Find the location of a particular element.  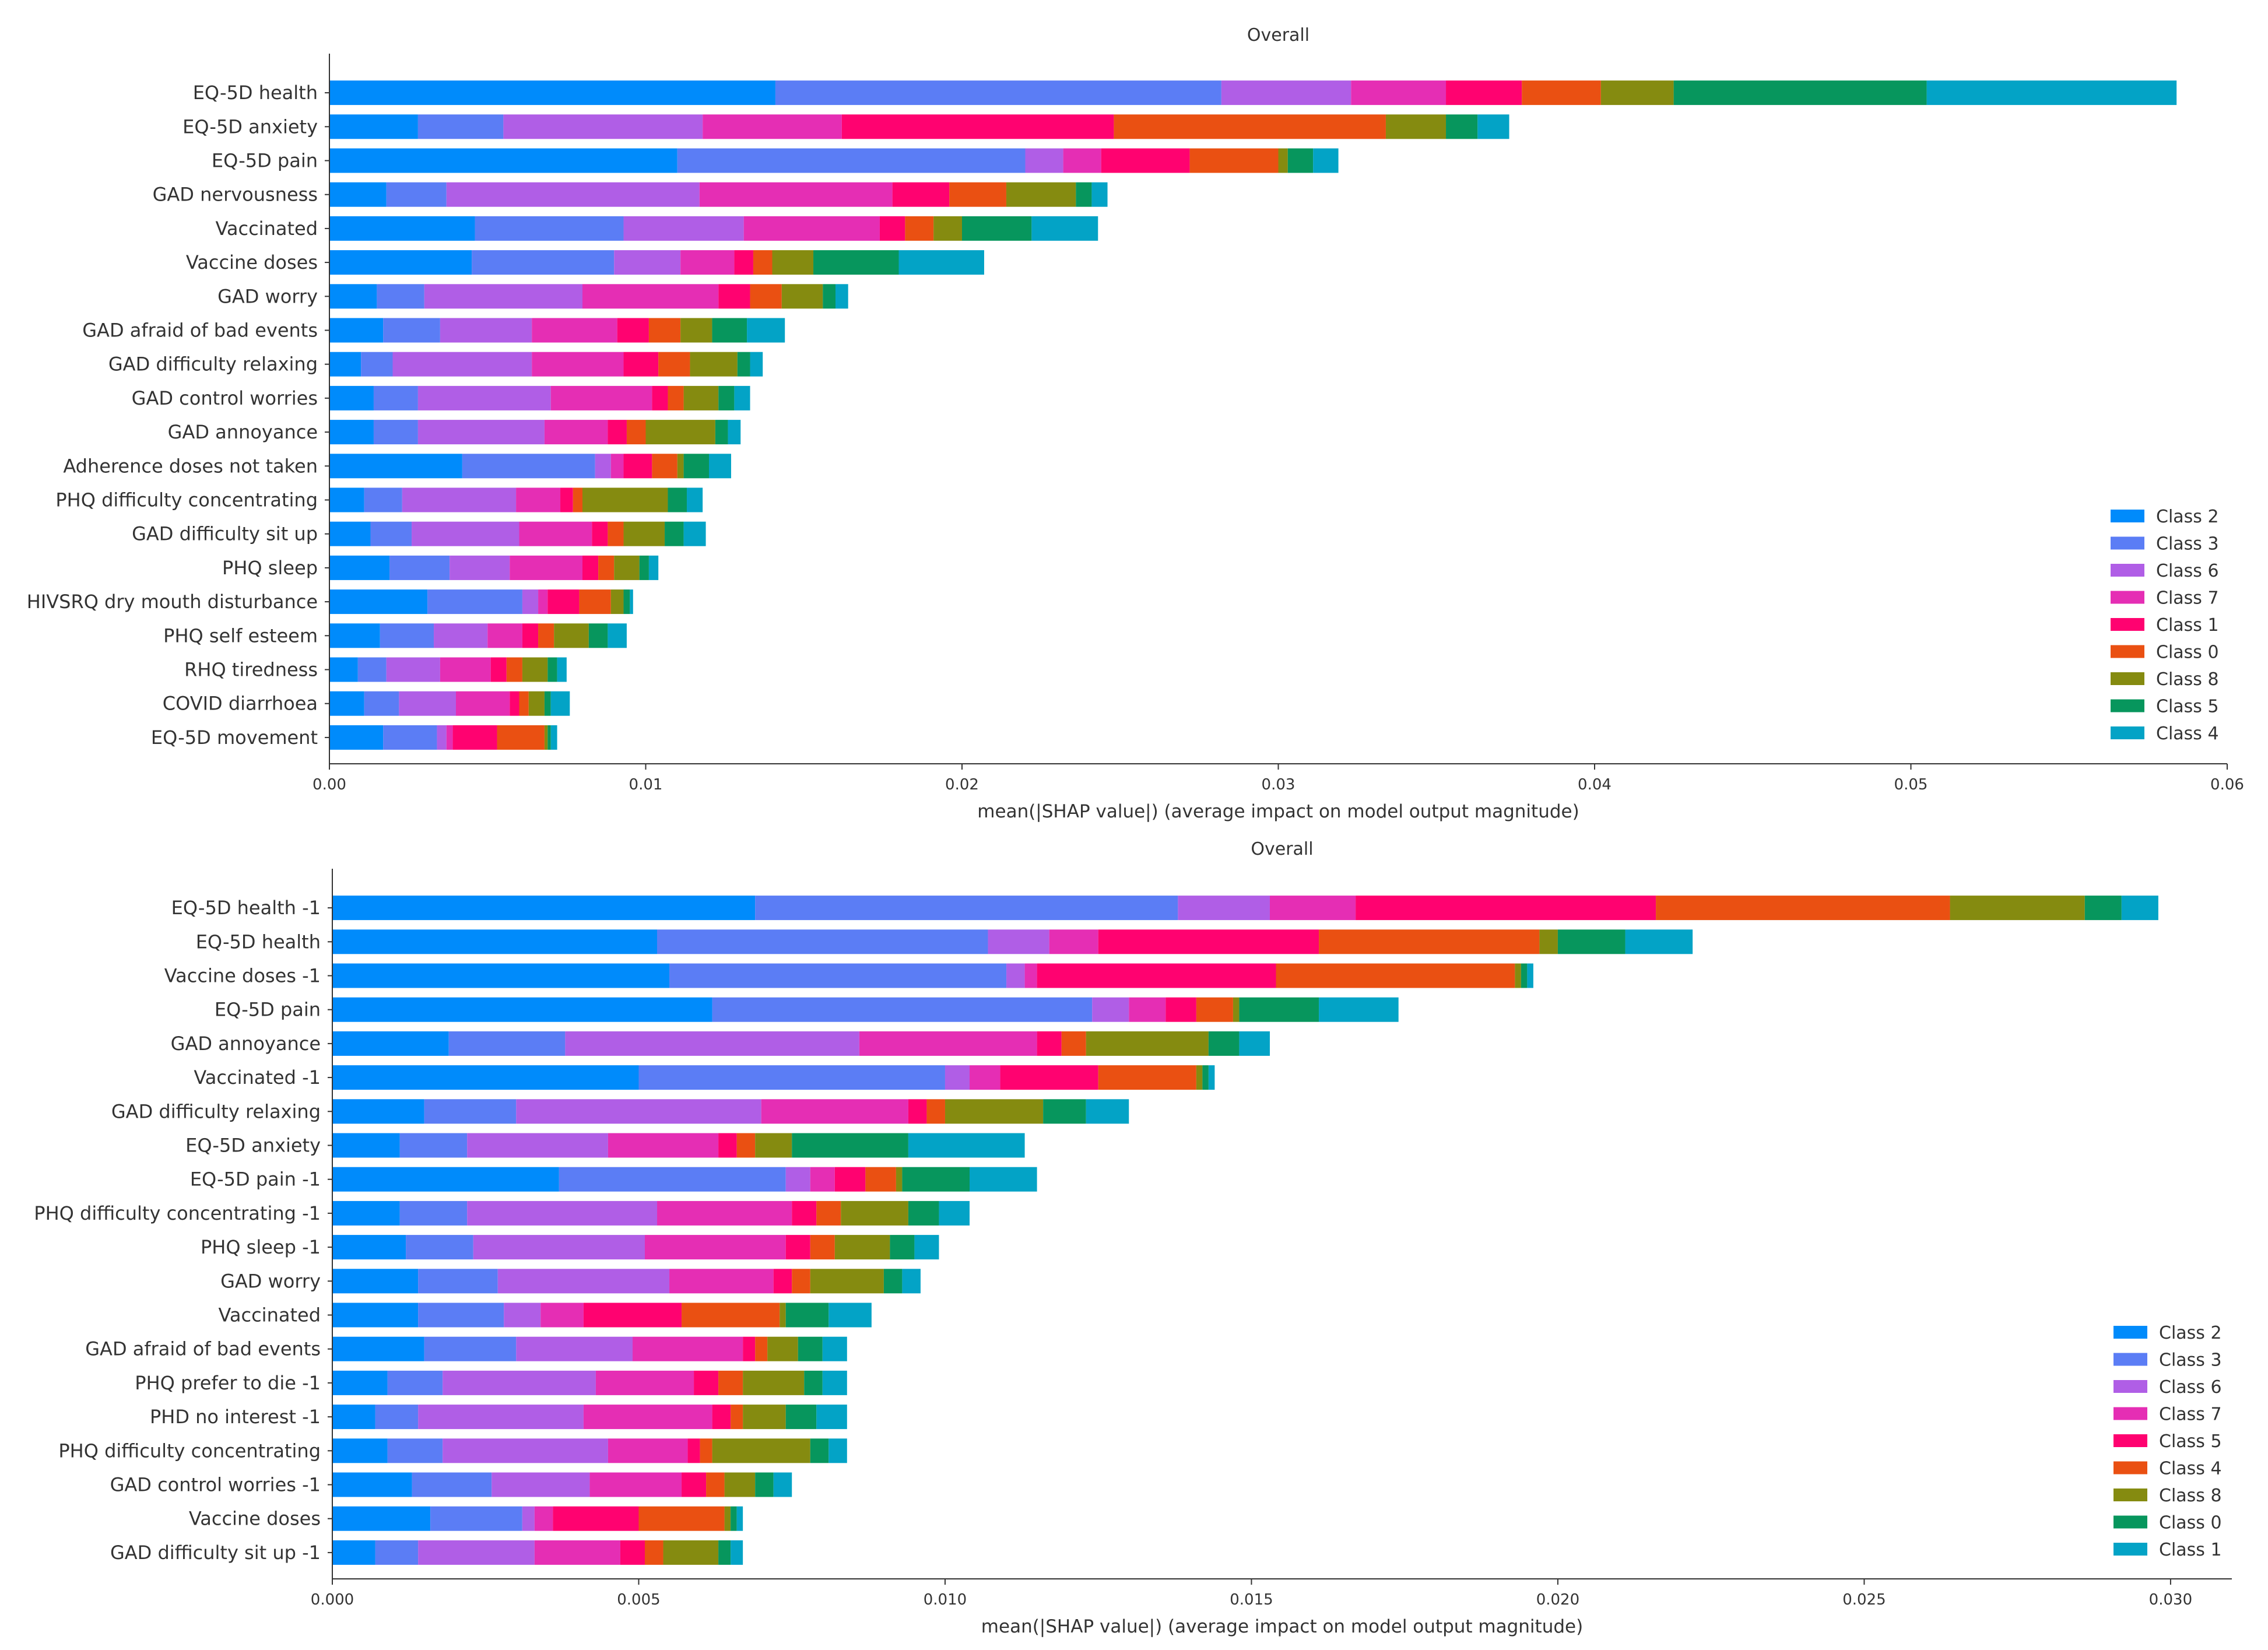

y-tick-label: PHD no interest -1 is located at coordinates (235, 1417).